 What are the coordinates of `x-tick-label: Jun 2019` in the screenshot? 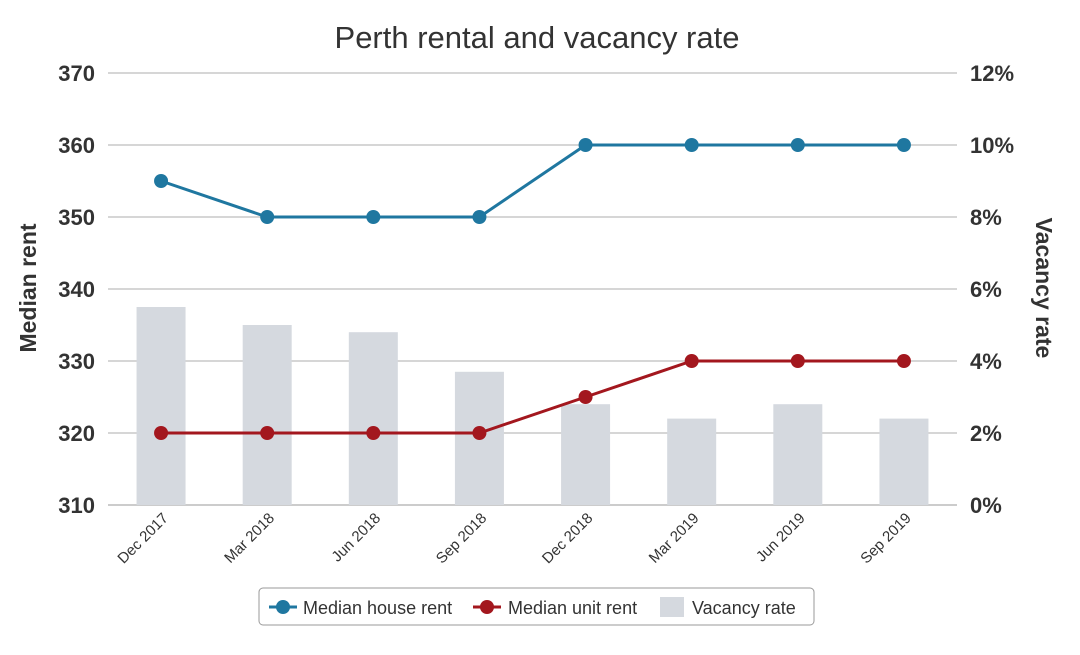 It's located at (781, 538).